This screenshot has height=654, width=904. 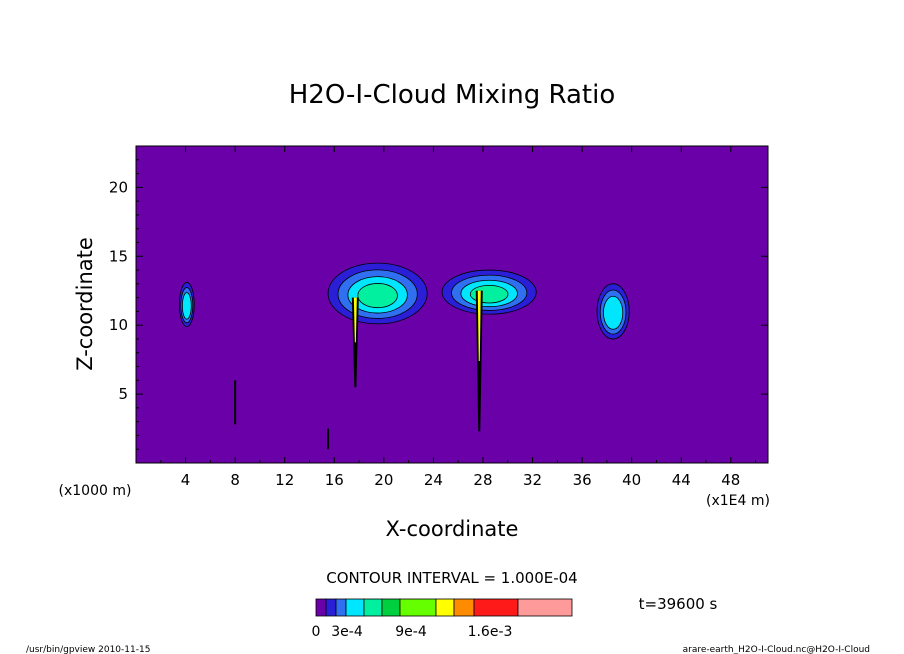 What do you see at coordinates (118, 256) in the screenshot?
I see `y-tick-label: 15` at bounding box center [118, 256].